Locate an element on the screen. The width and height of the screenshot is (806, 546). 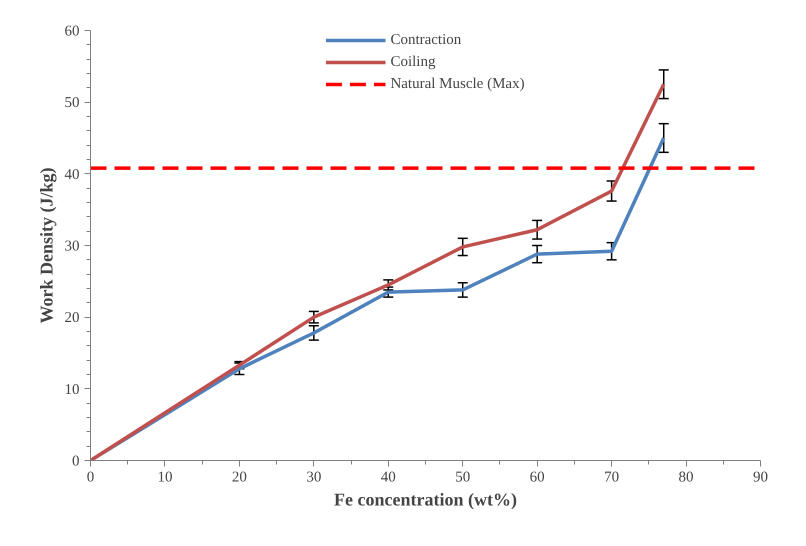
y-tick-label: 20 is located at coordinates (72, 318).